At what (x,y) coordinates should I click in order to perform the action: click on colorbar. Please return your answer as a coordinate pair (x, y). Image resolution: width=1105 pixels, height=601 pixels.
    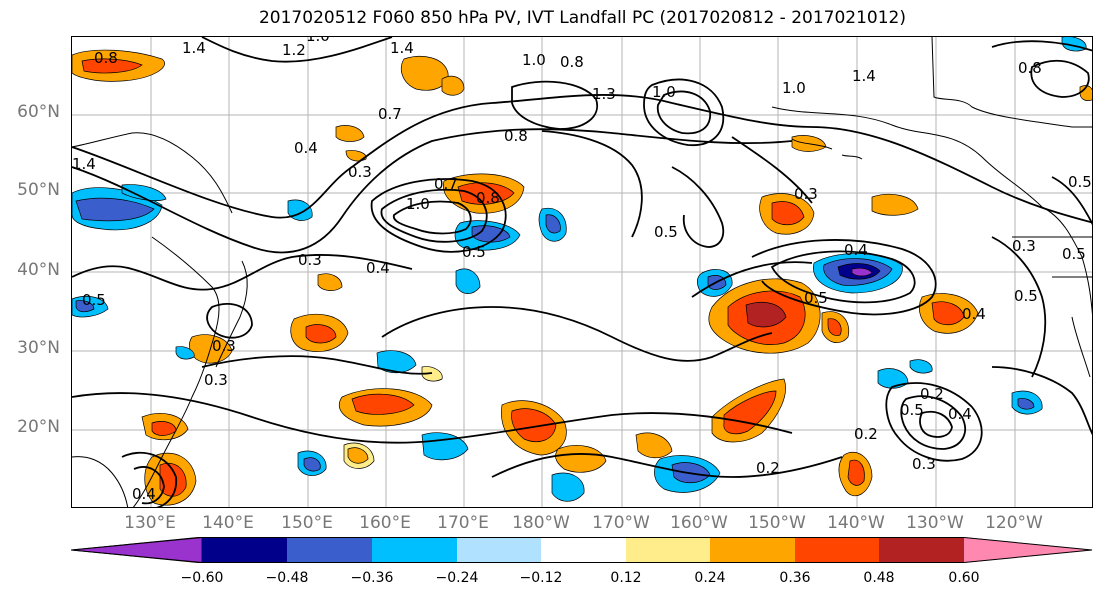
    Looking at the image, I should click on (582, 550).